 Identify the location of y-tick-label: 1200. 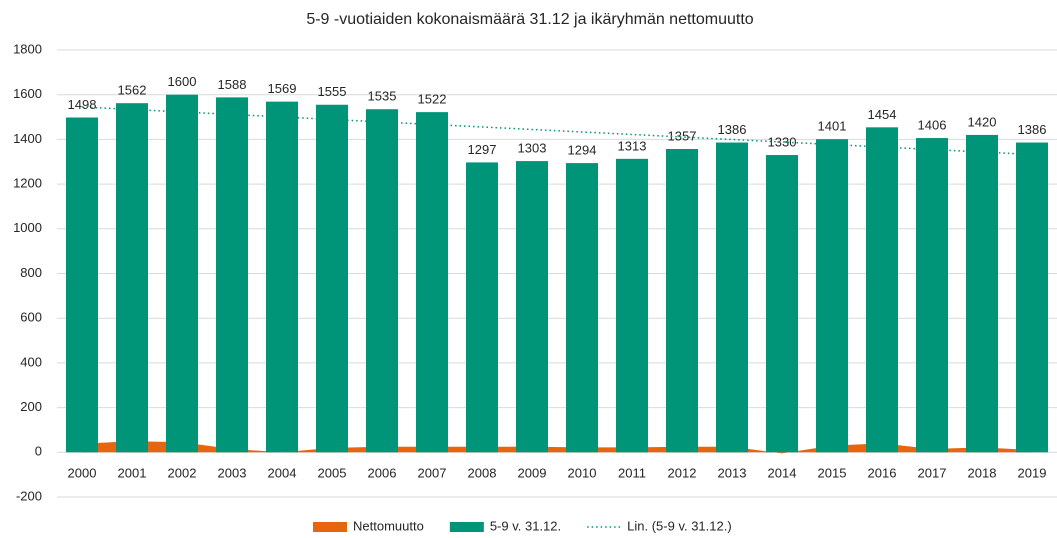
(27, 183).